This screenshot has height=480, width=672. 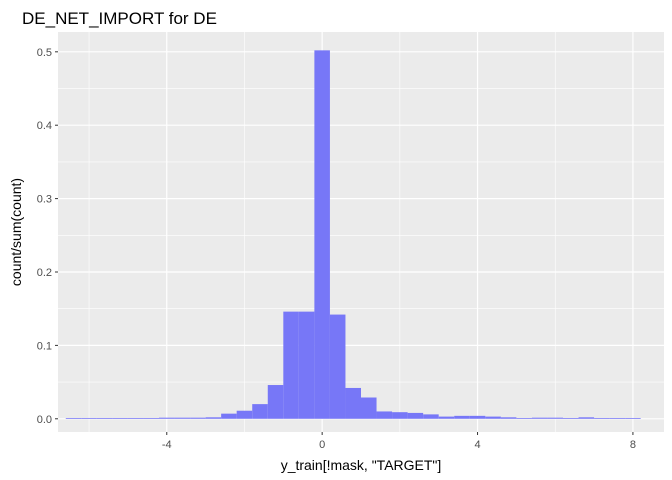 What do you see at coordinates (44, 346) in the screenshot?
I see `y-tick-label: 0.1` at bounding box center [44, 346].